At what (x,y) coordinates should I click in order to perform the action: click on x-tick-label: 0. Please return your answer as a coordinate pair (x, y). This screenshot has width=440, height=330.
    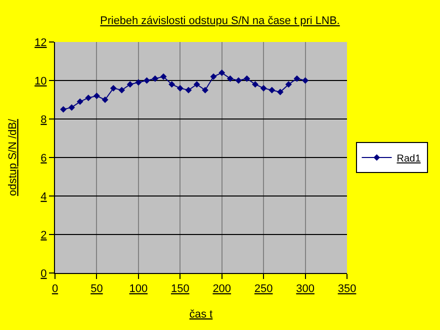
    Looking at the image, I should click on (55, 289).